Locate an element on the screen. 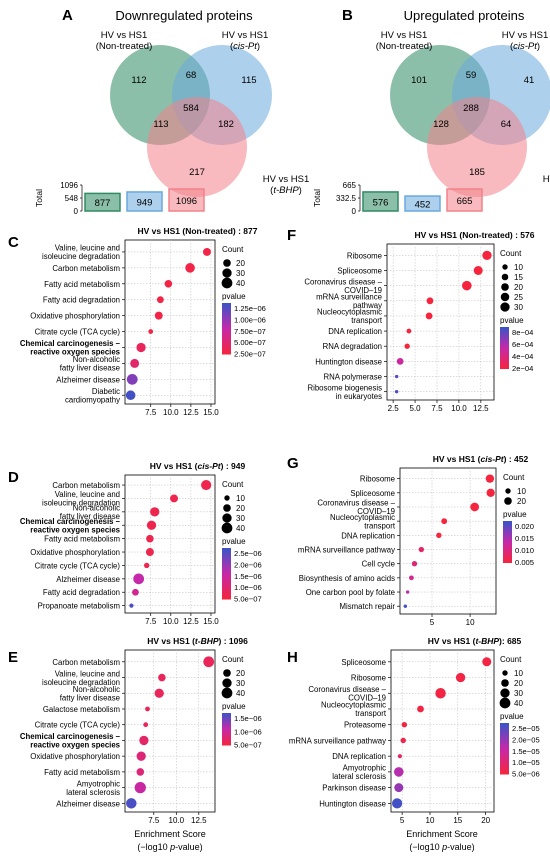  y-tick-label: 0 is located at coordinates (76, 211).